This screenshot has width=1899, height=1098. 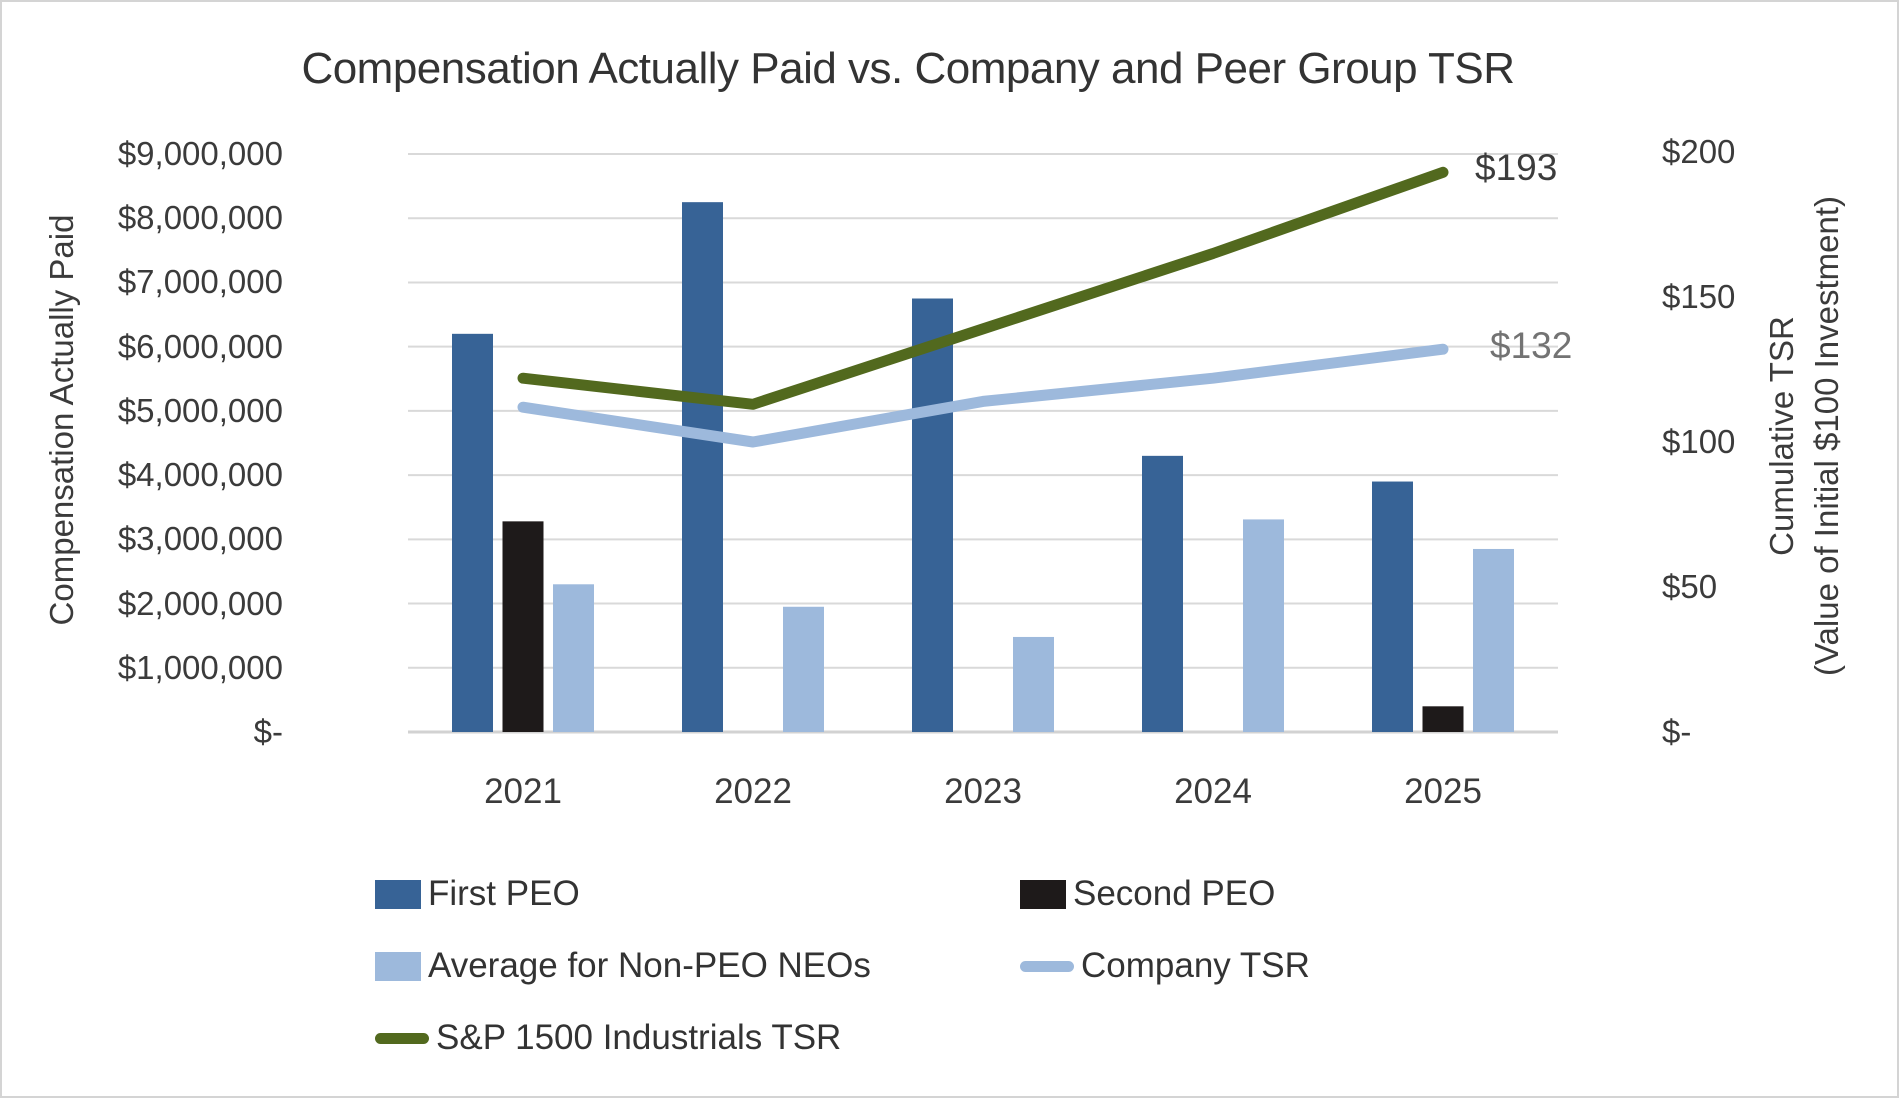 I want to click on right-axis-title-line1: Cumulative TSR, so click(x=1781, y=436).